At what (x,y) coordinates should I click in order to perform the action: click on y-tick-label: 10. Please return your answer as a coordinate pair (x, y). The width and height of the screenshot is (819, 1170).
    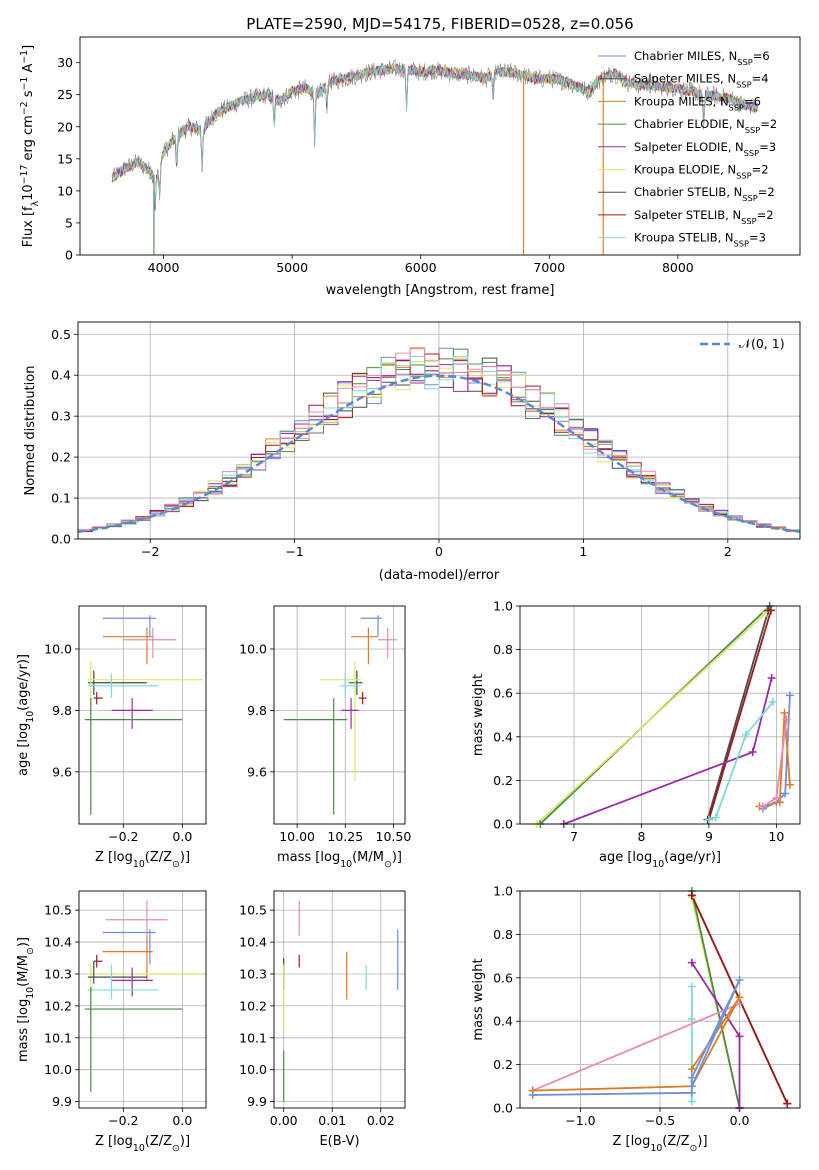
    Looking at the image, I should click on (65, 190).